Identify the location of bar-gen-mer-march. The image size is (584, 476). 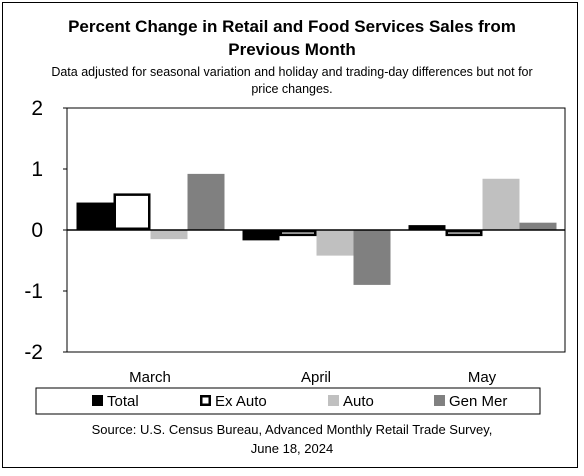
(206, 202).